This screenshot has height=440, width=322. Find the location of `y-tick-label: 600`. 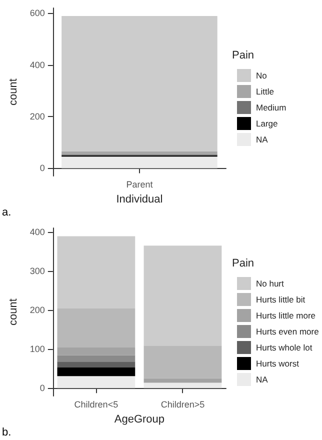

y-tick-label: 600 is located at coordinates (37, 13).